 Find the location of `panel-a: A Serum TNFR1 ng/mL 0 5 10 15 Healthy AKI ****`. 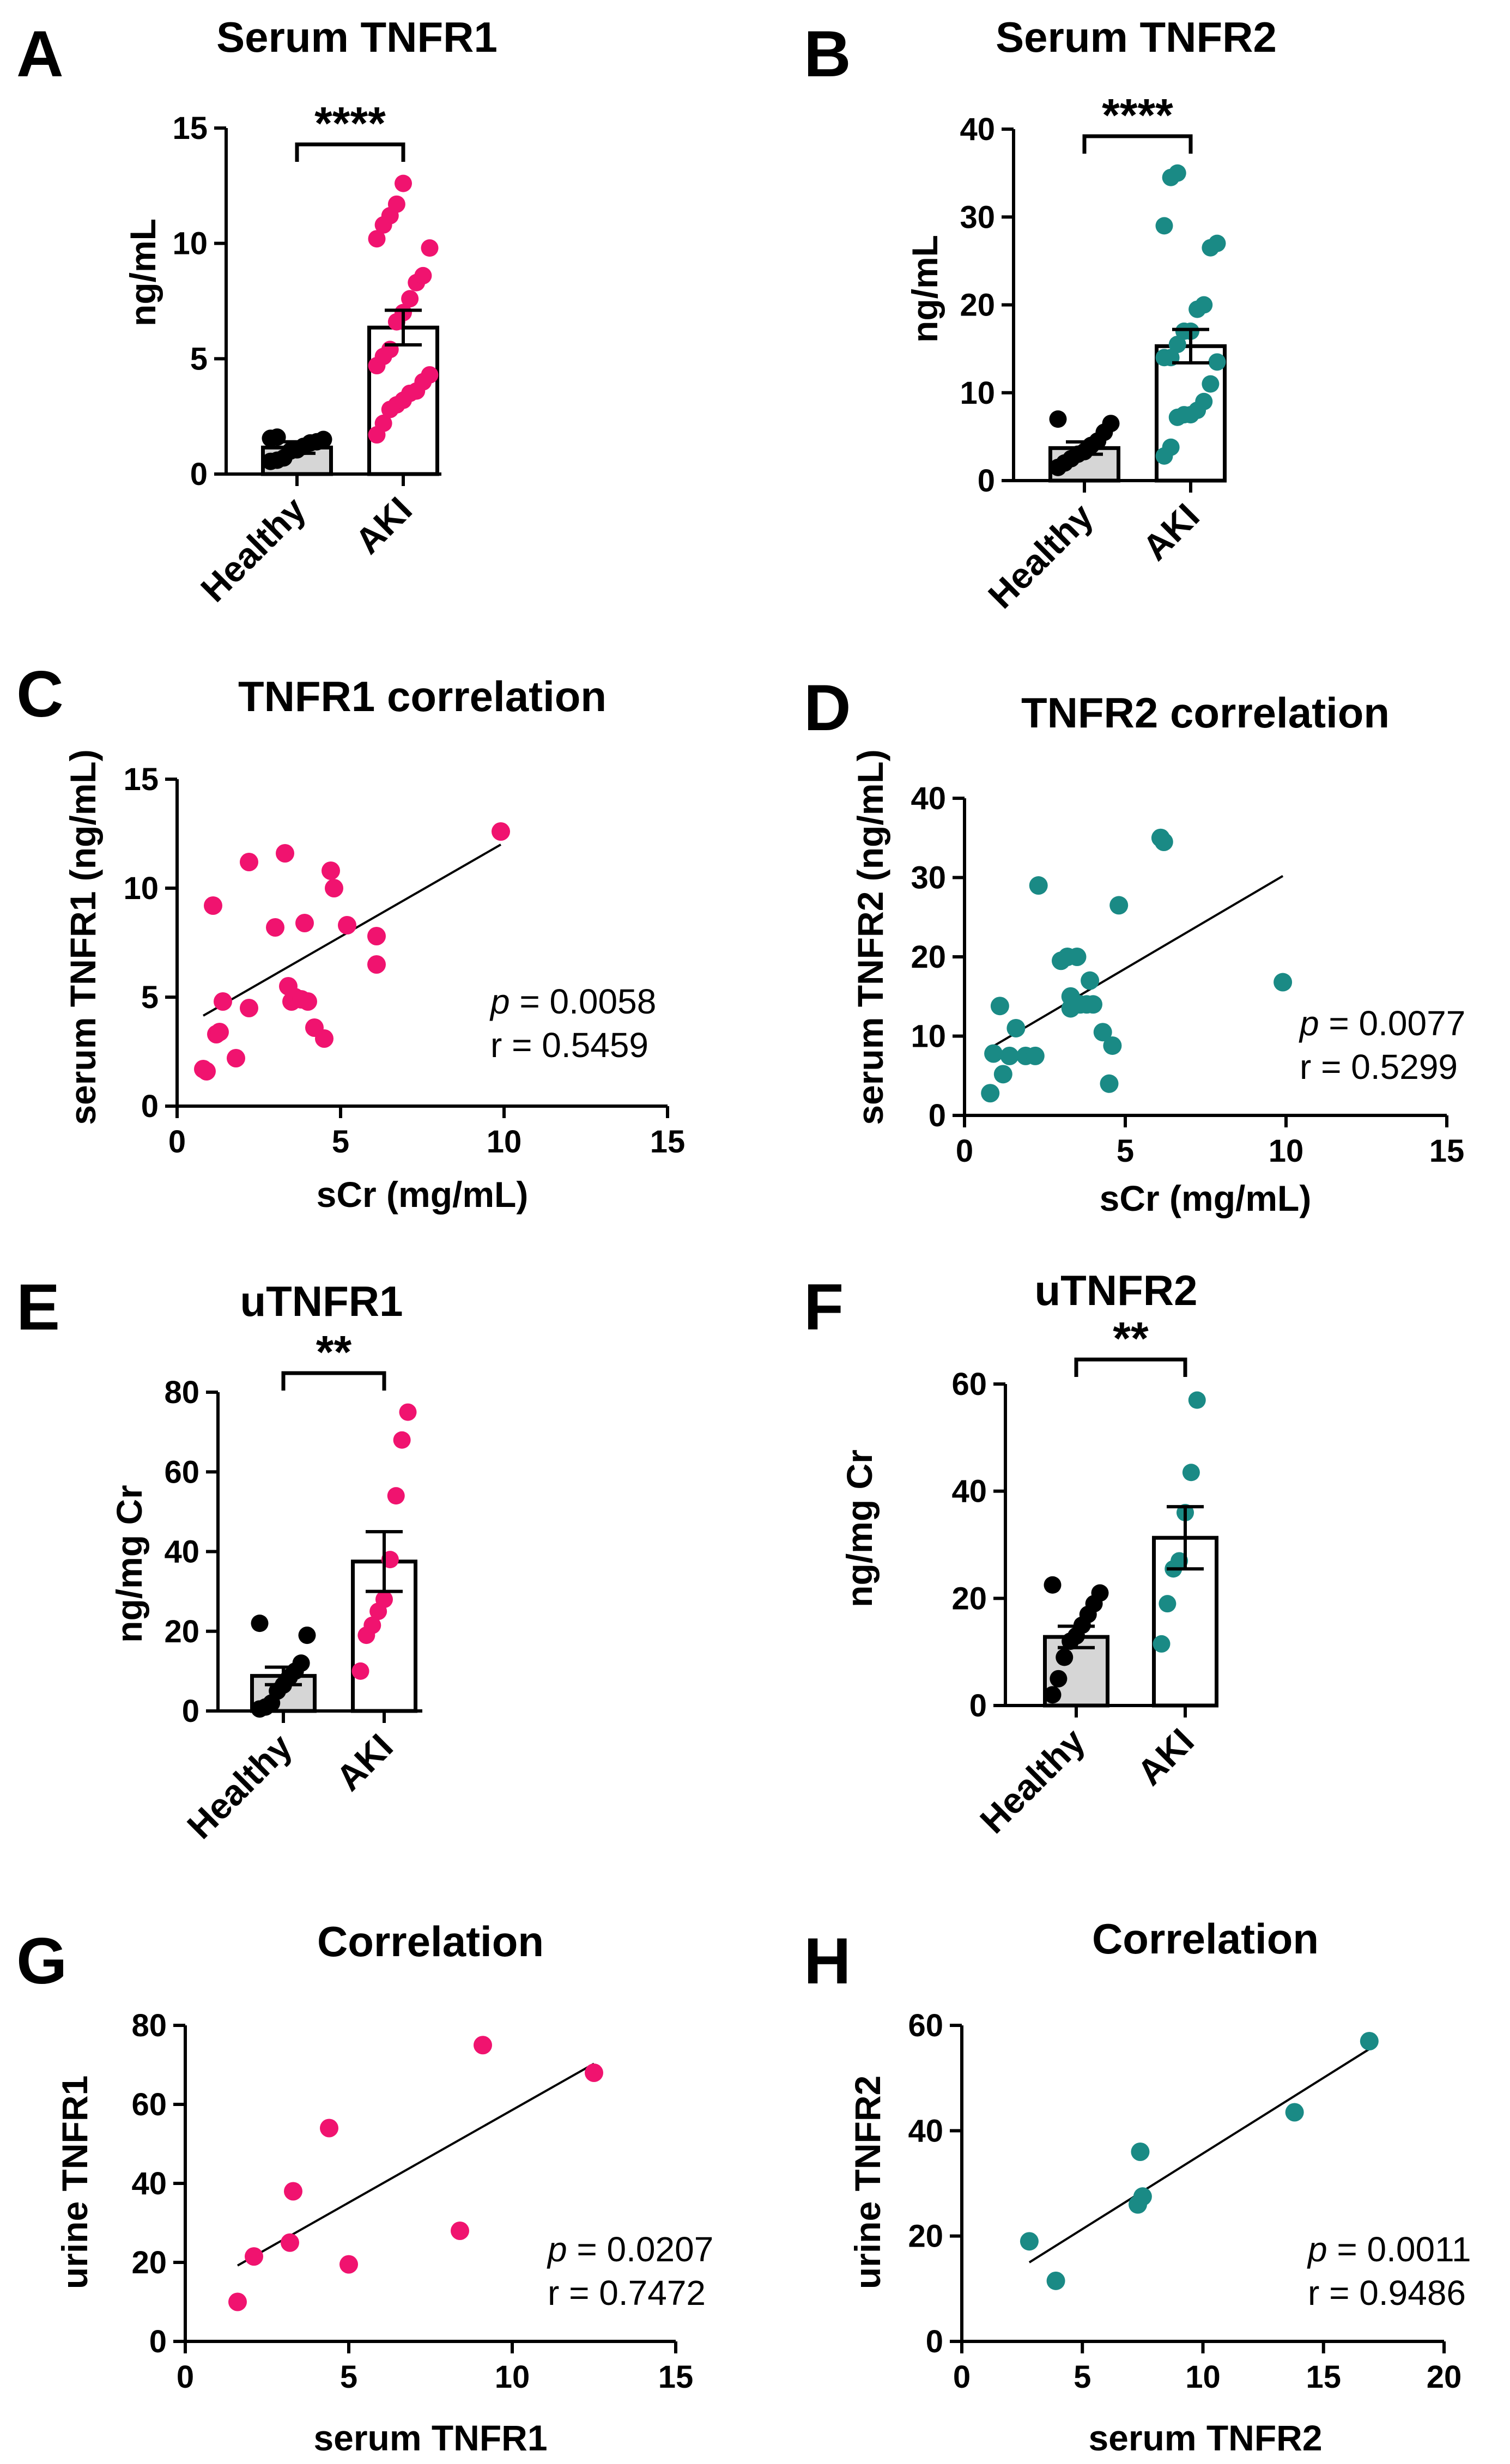

panel-a: A Serum TNFR1 ng/mL 0 5 10 15 Healthy AKI **** is located at coordinates (257, 311).